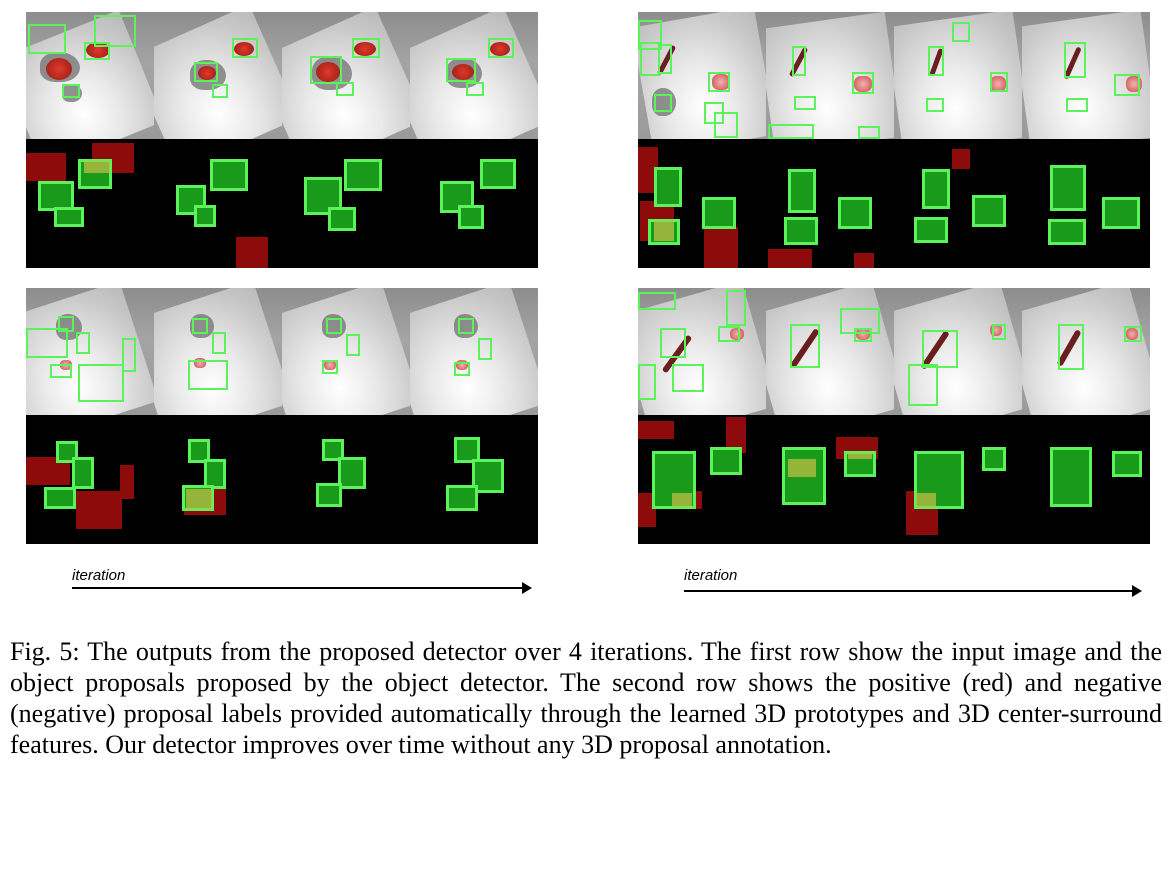 The width and height of the screenshot is (1174, 886). I want to click on panel-bottom-left, so click(282, 416).